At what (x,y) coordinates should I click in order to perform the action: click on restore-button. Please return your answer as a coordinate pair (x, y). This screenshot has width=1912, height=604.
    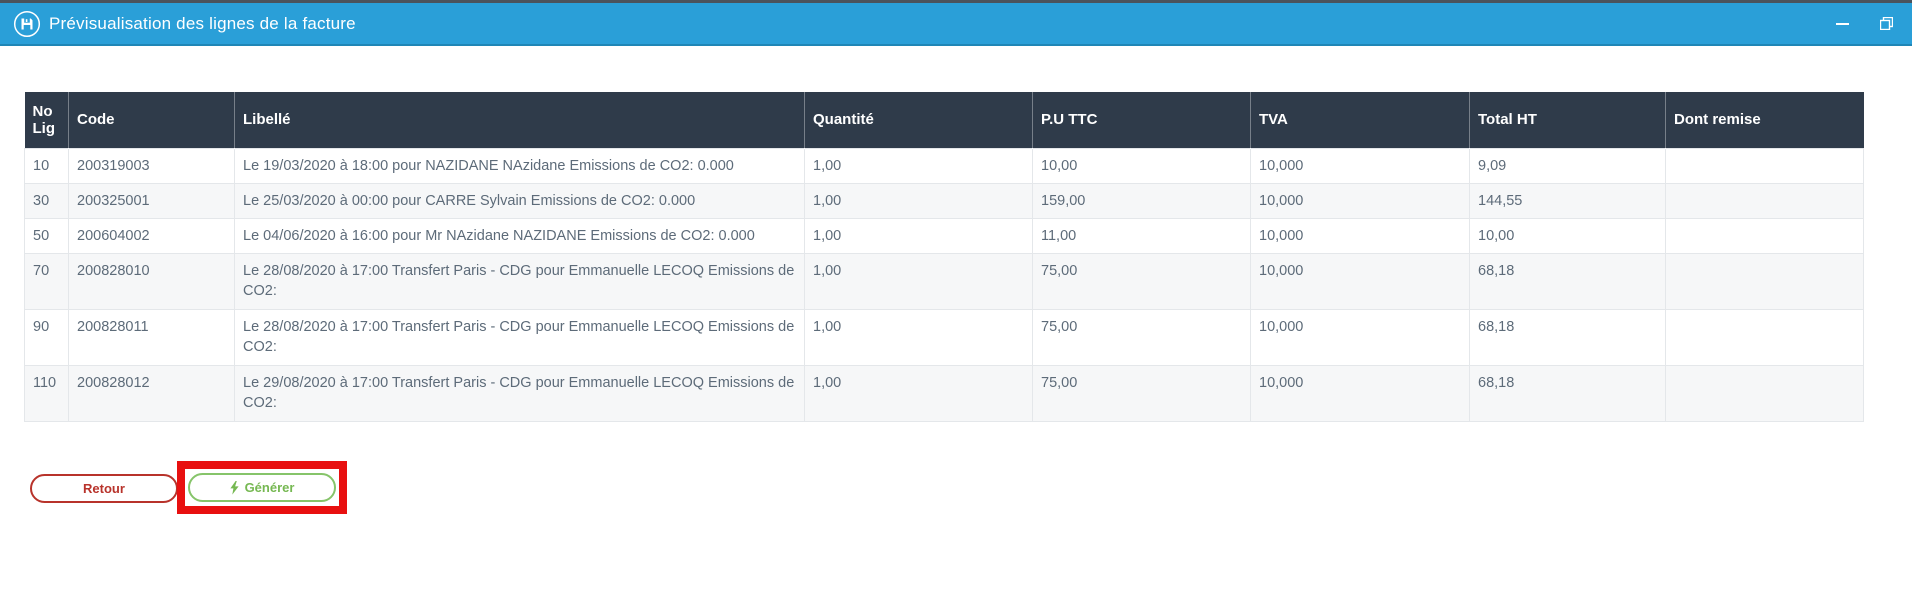
    Looking at the image, I should click on (1886, 24).